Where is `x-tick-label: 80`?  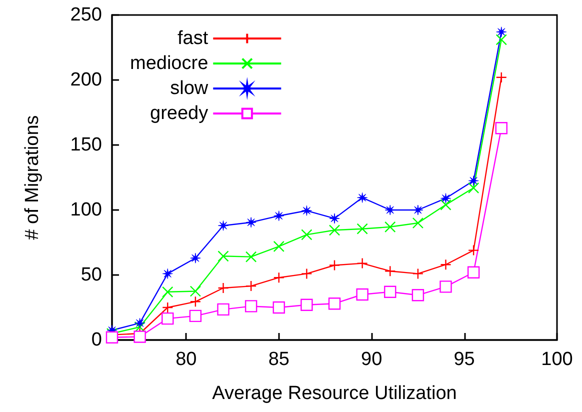
x-tick-label: 80 is located at coordinates (186, 359).